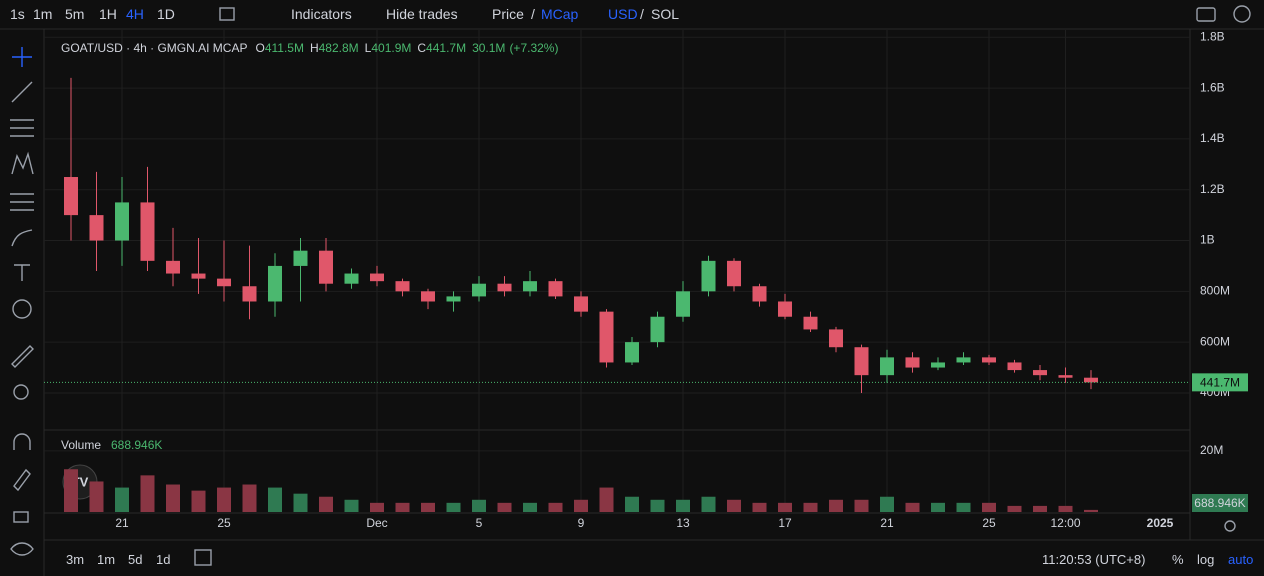  I want to click on ohlc-key: O, so click(259, 48).